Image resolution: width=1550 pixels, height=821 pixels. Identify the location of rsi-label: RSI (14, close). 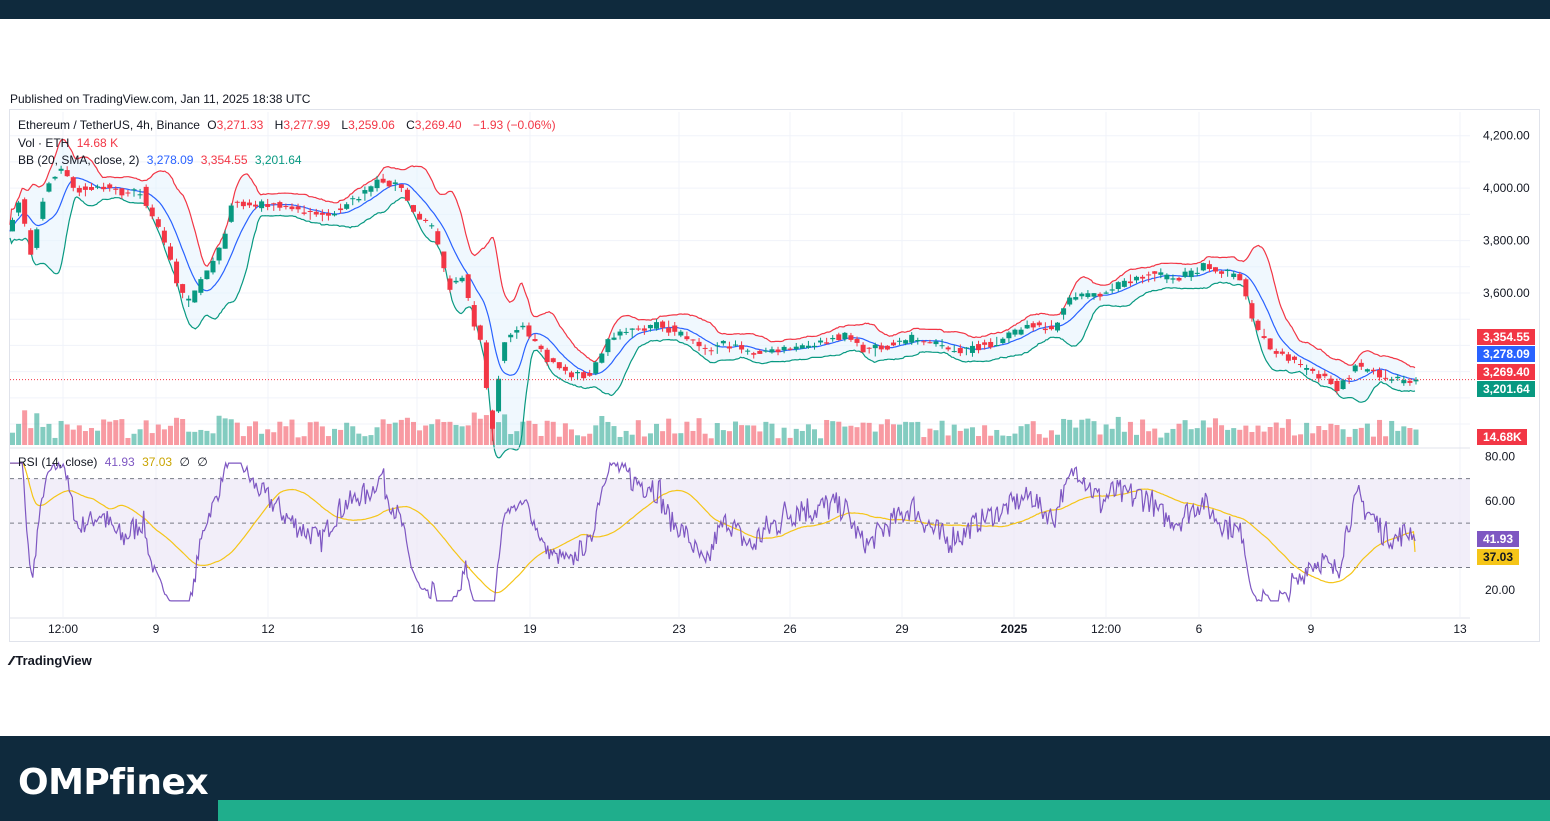
(58, 462).